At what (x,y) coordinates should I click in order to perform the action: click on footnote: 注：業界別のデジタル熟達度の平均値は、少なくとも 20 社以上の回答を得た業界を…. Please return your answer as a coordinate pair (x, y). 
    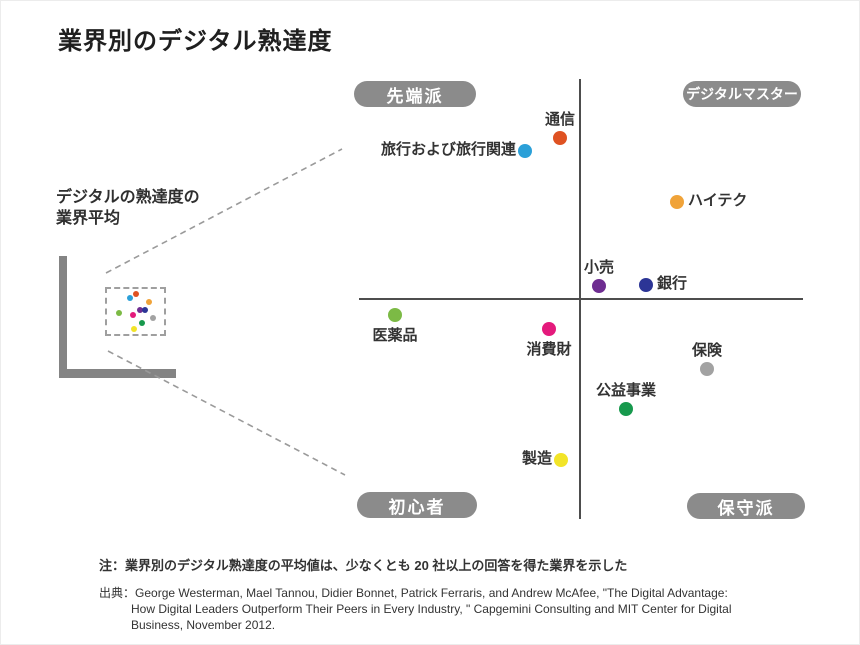
    Looking at the image, I should click on (363, 565).